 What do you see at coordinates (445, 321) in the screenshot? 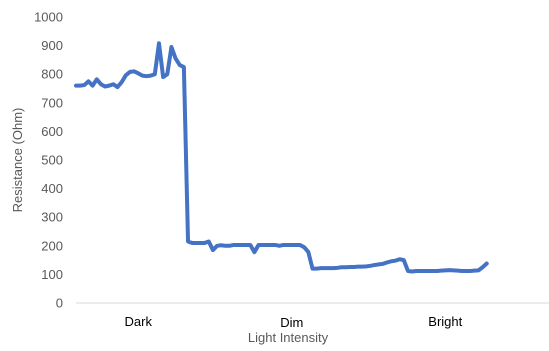
I see `x-category-label: Bright` at bounding box center [445, 321].